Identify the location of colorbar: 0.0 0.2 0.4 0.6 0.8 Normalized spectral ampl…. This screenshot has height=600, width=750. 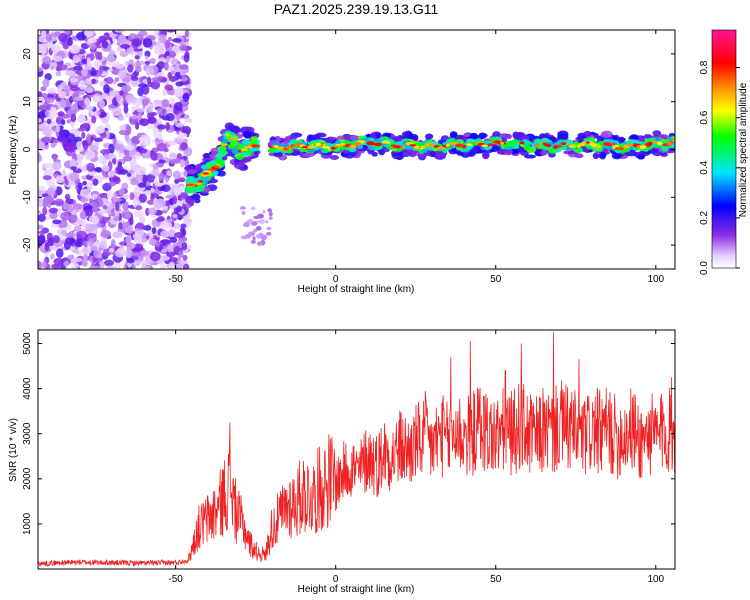
(724, 152).